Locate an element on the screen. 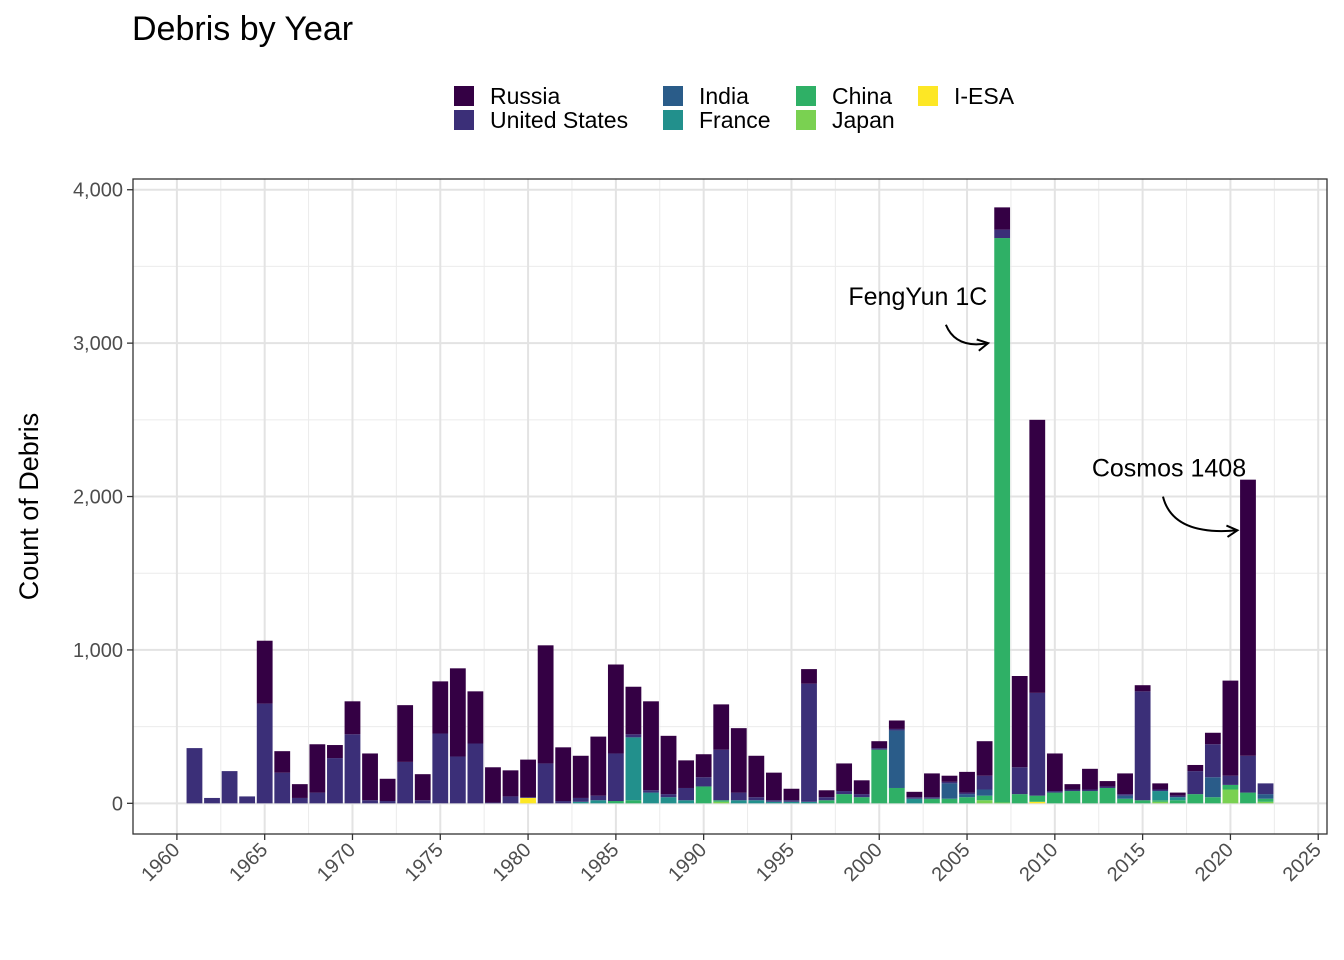 This screenshot has width=1344, height=960. bar-segment-united-states-1971 is located at coordinates (370, 802).